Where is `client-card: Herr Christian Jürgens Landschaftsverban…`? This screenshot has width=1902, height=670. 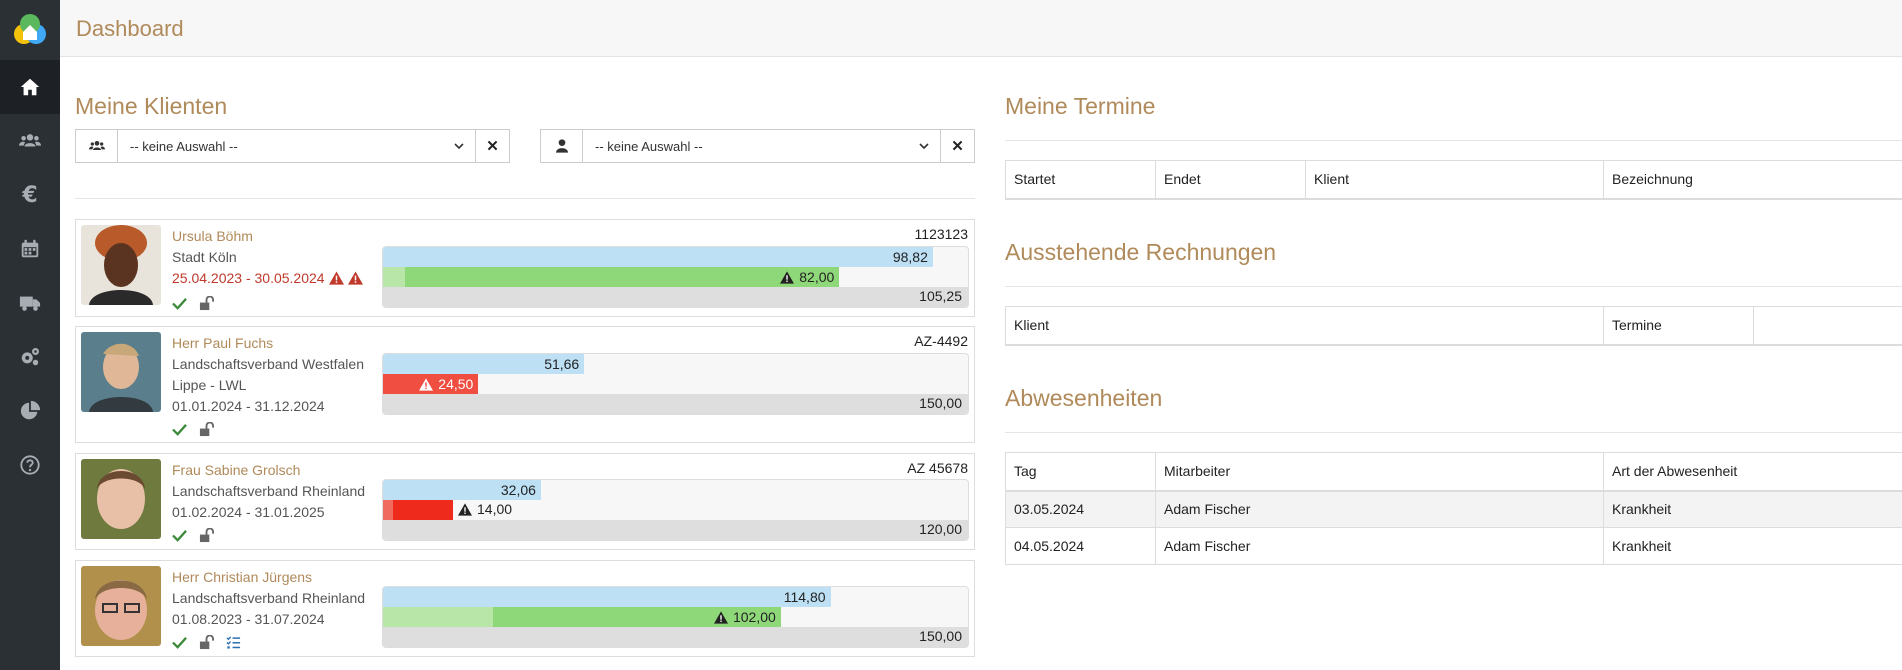 client-card: Herr Christian Jürgens Landschaftsverban… is located at coordinates (525, 608).